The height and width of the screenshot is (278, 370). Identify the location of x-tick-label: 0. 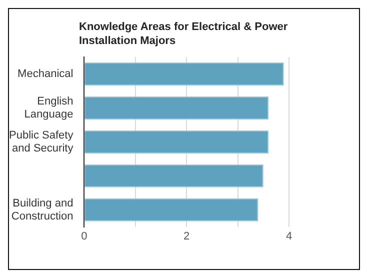
(84, 236).